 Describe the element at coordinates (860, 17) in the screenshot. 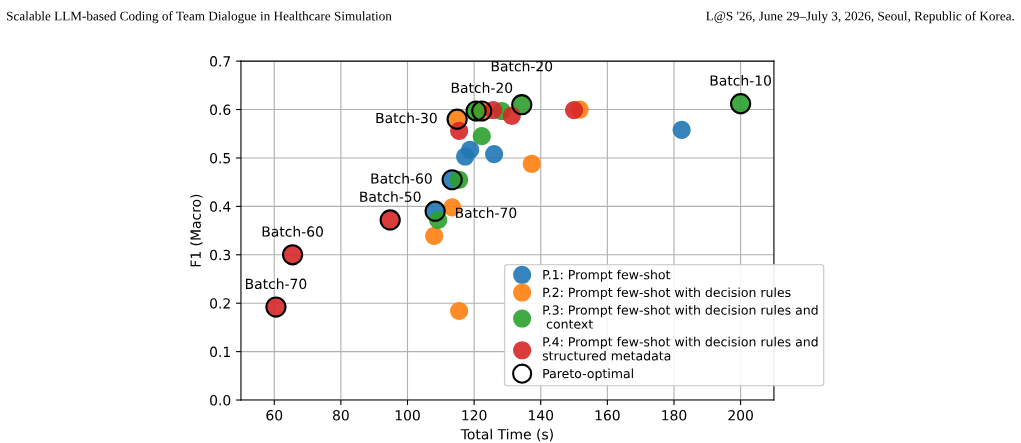

I see `text: L@S '26, June 29–July 3, 2026, Seoul, Republic of Korea.` at that location.